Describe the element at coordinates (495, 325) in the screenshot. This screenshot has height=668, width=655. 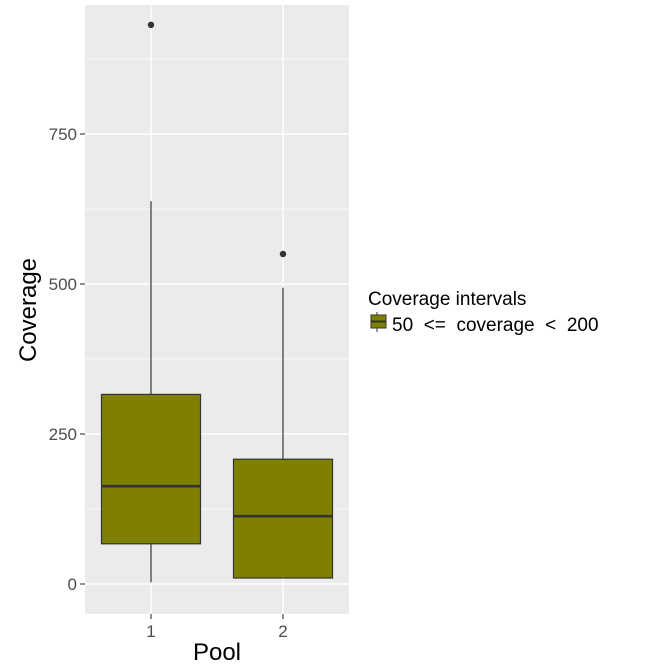
I see `legend-label: 50 <= coverage < 200` at that location.